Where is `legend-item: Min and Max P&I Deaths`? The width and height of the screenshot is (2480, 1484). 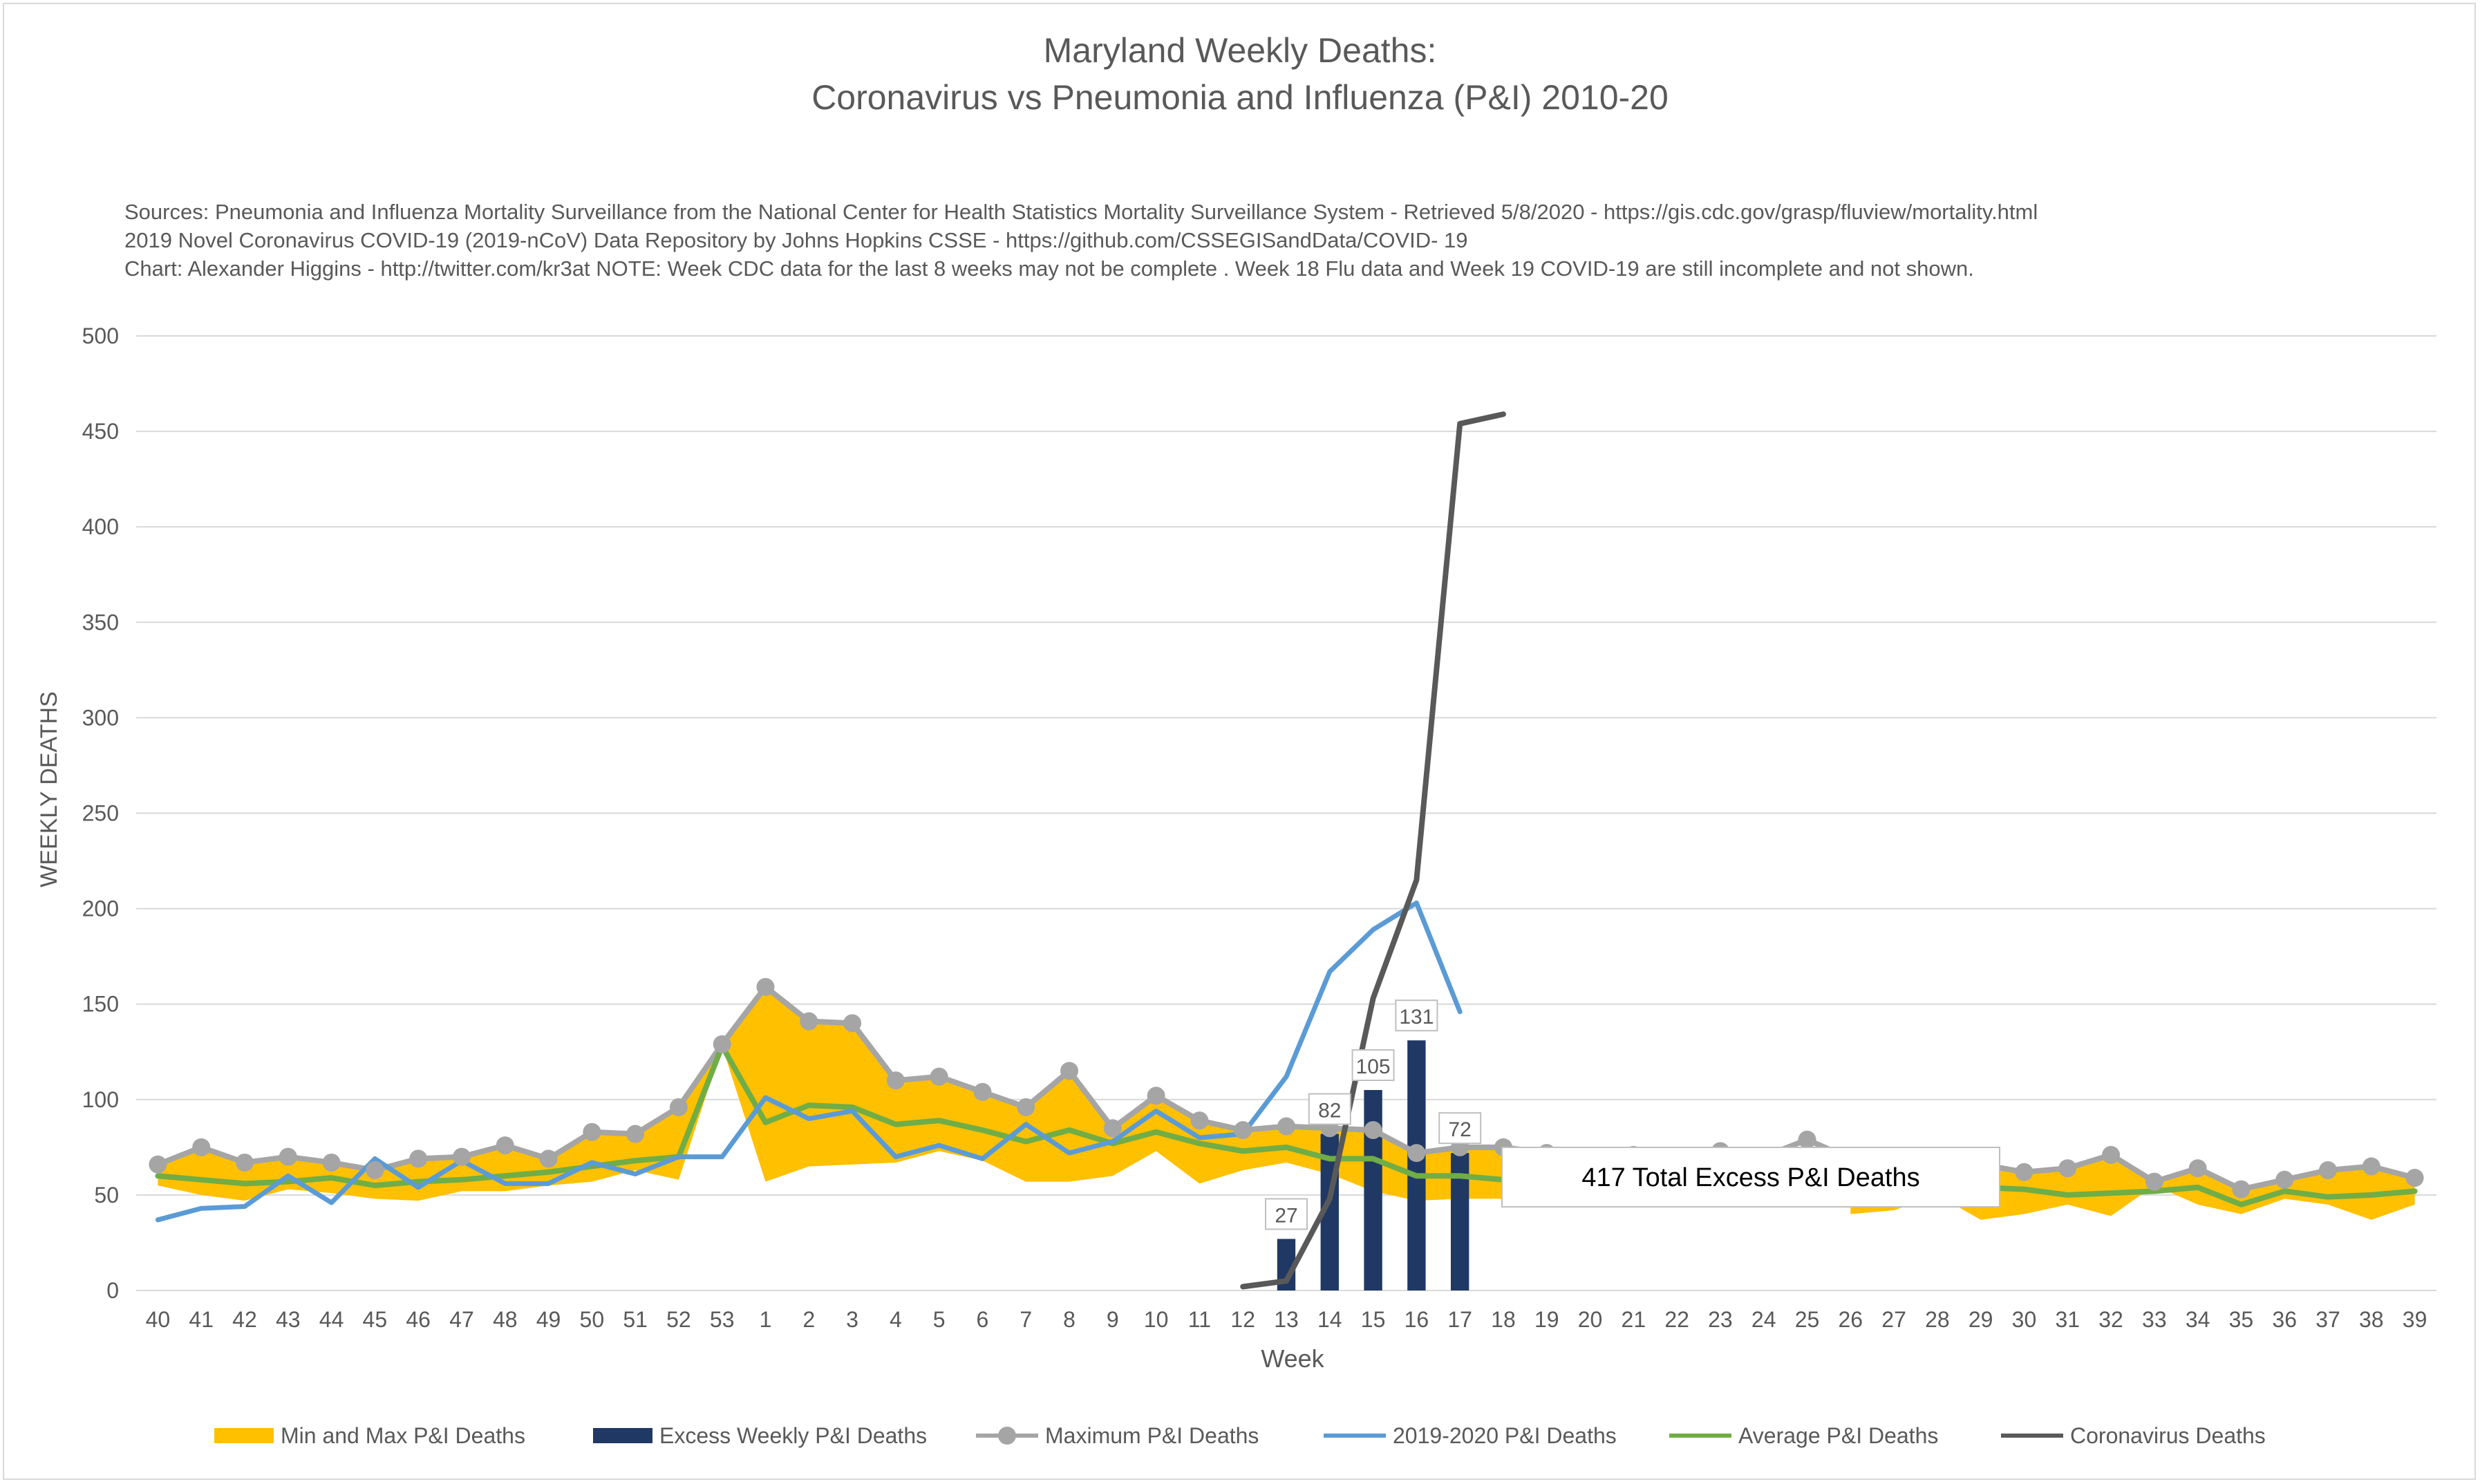 legend-item: Min and Max P&I Deaths is located at coordinates (370, 1435).